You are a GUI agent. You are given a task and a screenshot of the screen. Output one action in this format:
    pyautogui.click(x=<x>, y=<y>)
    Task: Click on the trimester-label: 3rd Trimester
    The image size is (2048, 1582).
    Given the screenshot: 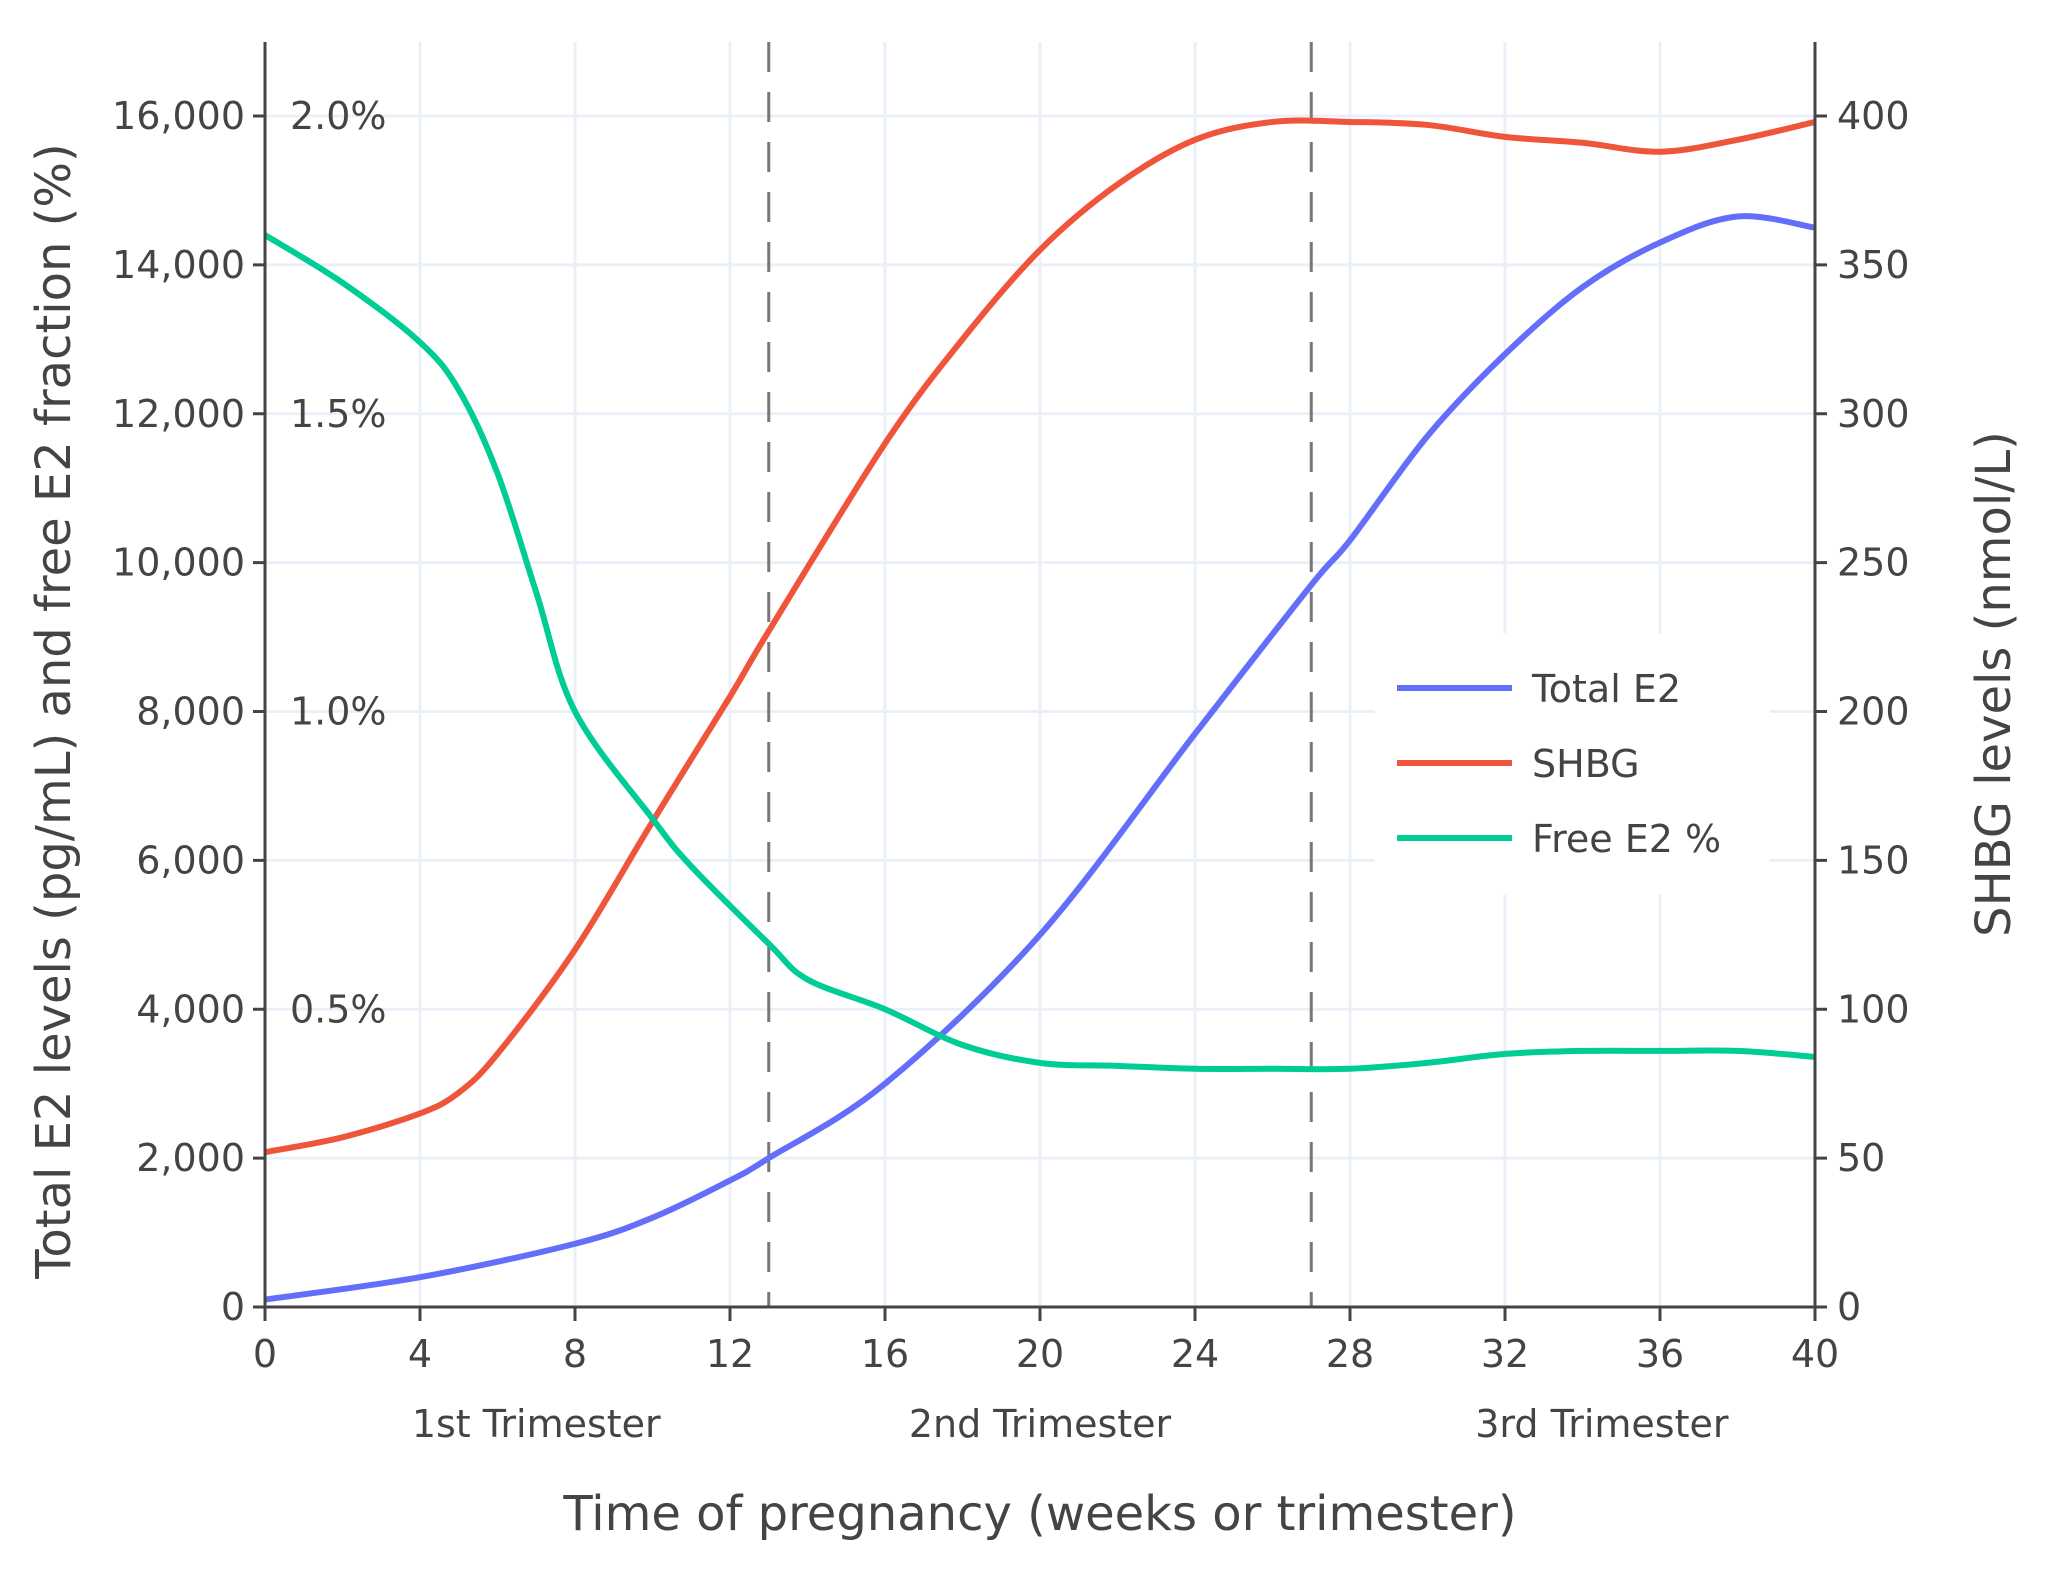 What is the action you would take?
    pyautogui.click(x=1602, y=1424)
    